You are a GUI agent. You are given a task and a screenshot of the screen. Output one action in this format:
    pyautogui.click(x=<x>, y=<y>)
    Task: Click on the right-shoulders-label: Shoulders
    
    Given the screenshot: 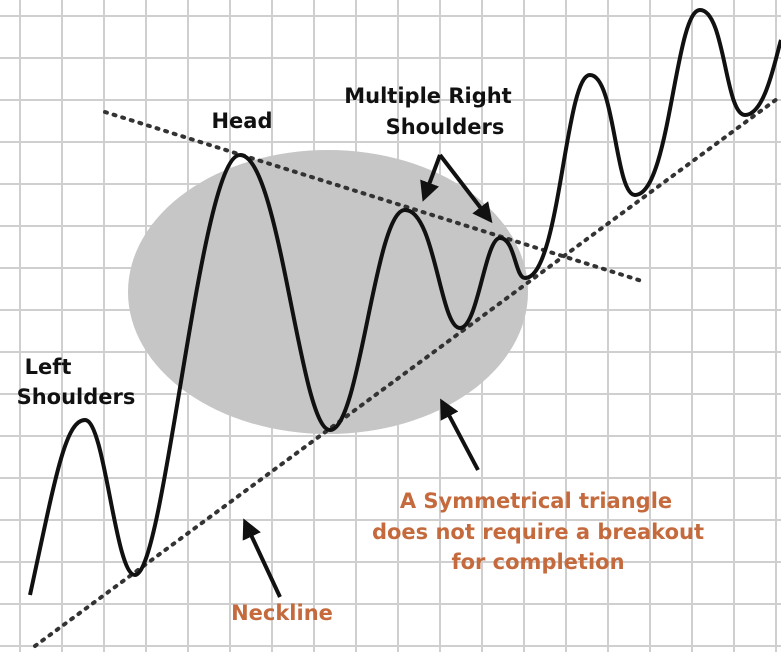 What is the action you would take?
    pyautogui.click(x=445, y=127)
    